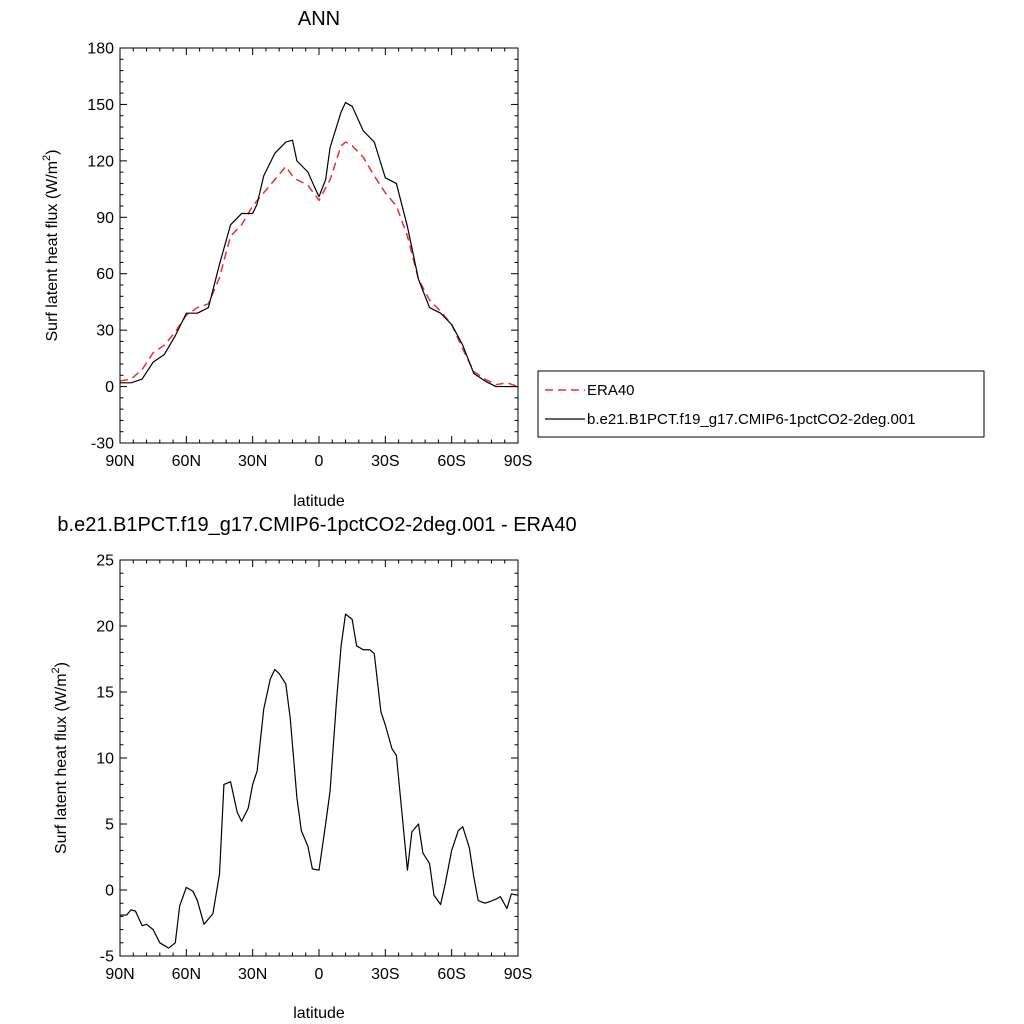 The width and height of the screenshot is (1024, 1024). Describe the element at coordinates (385, 461) in the screenshot. I see `x-tick-label-top: 30S` at that location.